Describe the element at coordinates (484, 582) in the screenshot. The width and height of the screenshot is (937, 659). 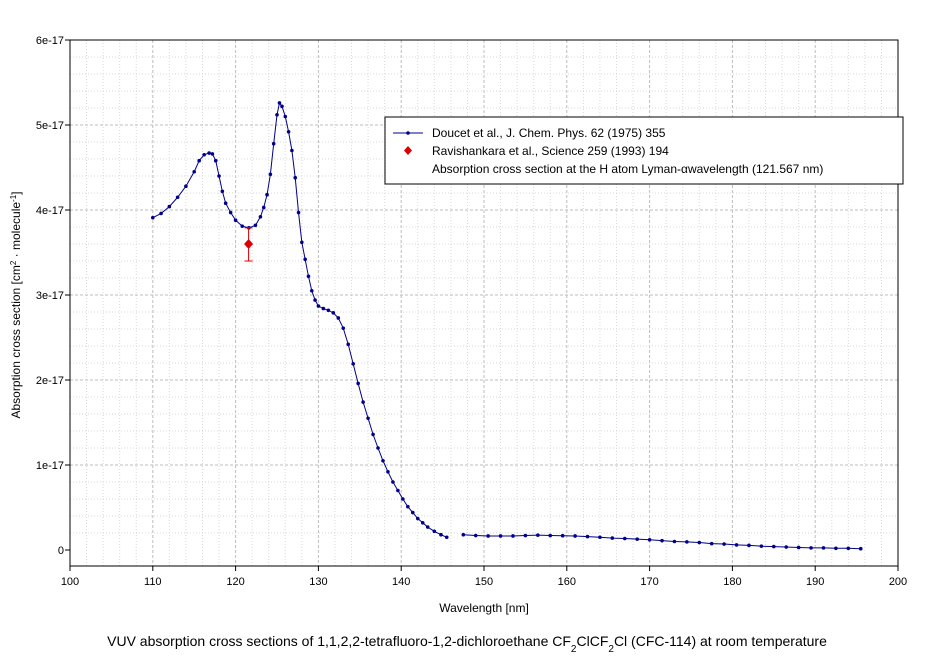
I see `x-tick-label: 150` at that location.